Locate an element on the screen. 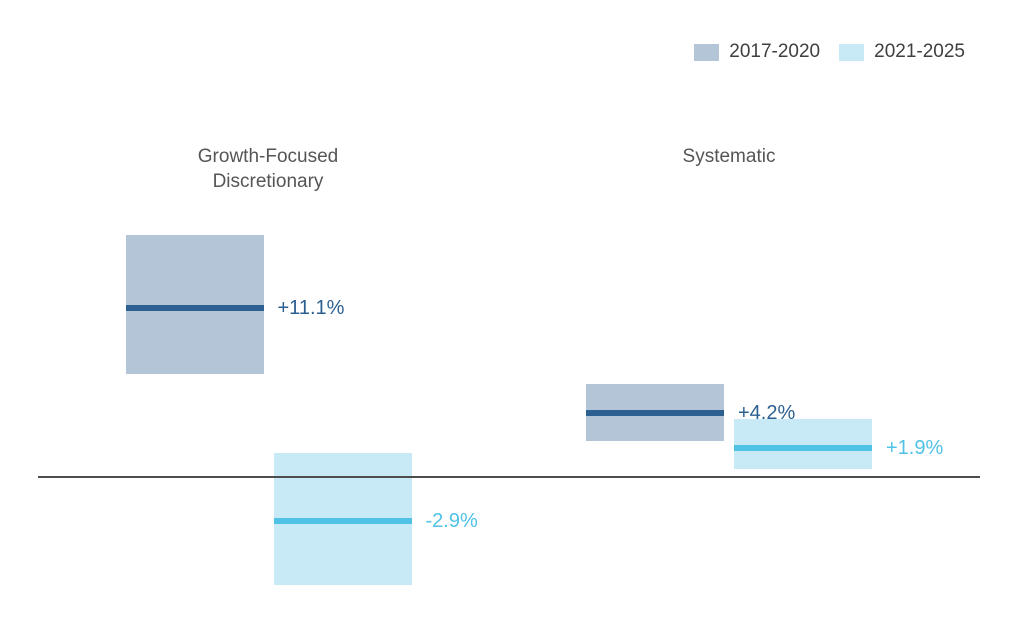 The height and width of the screenshot is (628, 1010). range-bar-2021-2025-growth-focused-discretionary is located at coordinates (342, 518).